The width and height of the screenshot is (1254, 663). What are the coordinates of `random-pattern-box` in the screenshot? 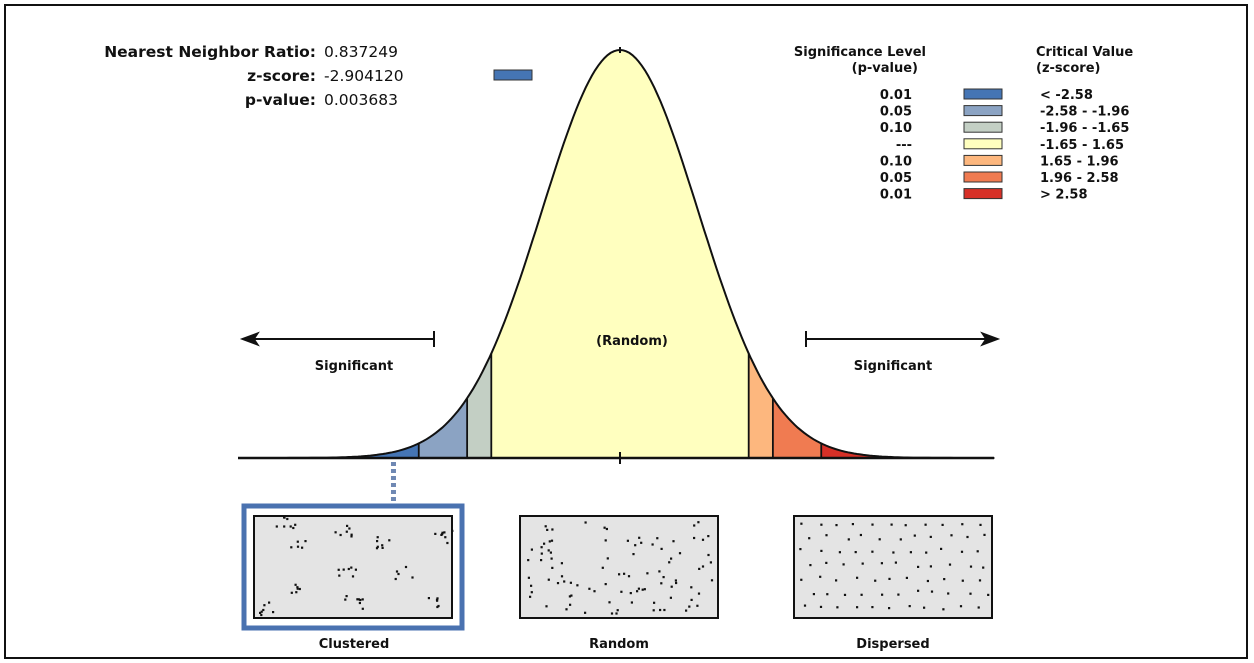 It's located at (619, 567).